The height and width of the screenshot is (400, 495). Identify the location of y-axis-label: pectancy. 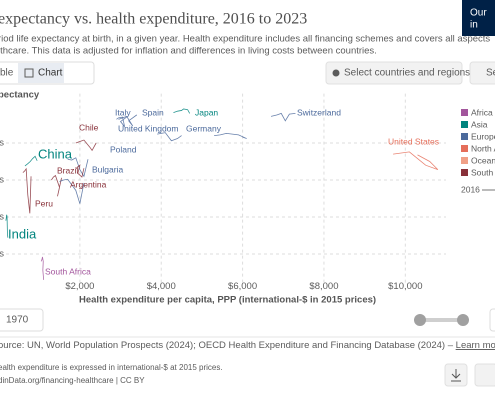
(20, 95).